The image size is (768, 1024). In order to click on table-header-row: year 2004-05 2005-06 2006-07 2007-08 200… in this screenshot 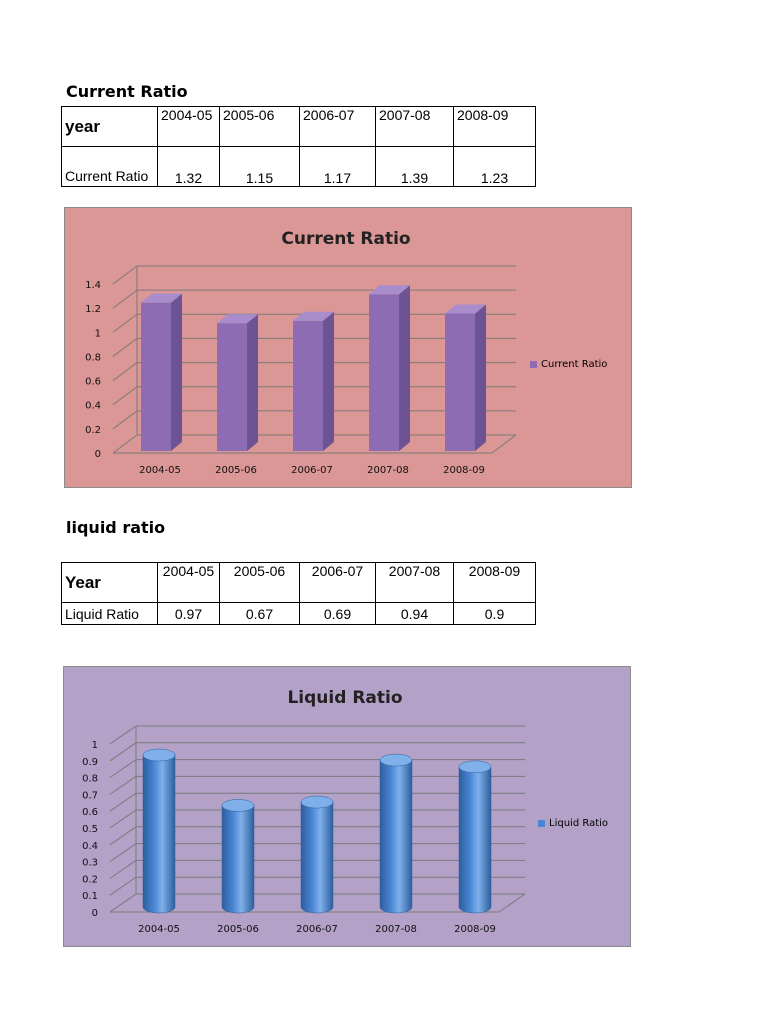, I will do `click(298, 126)`.